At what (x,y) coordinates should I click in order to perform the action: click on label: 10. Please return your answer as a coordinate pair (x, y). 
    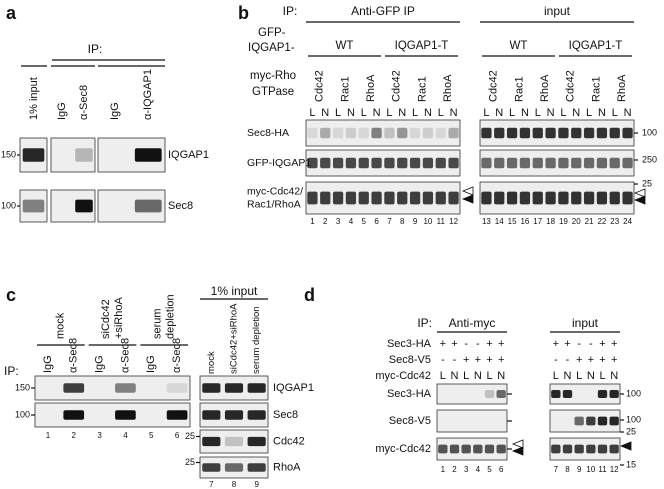
    Looking at the image, I should click on (590, 469).